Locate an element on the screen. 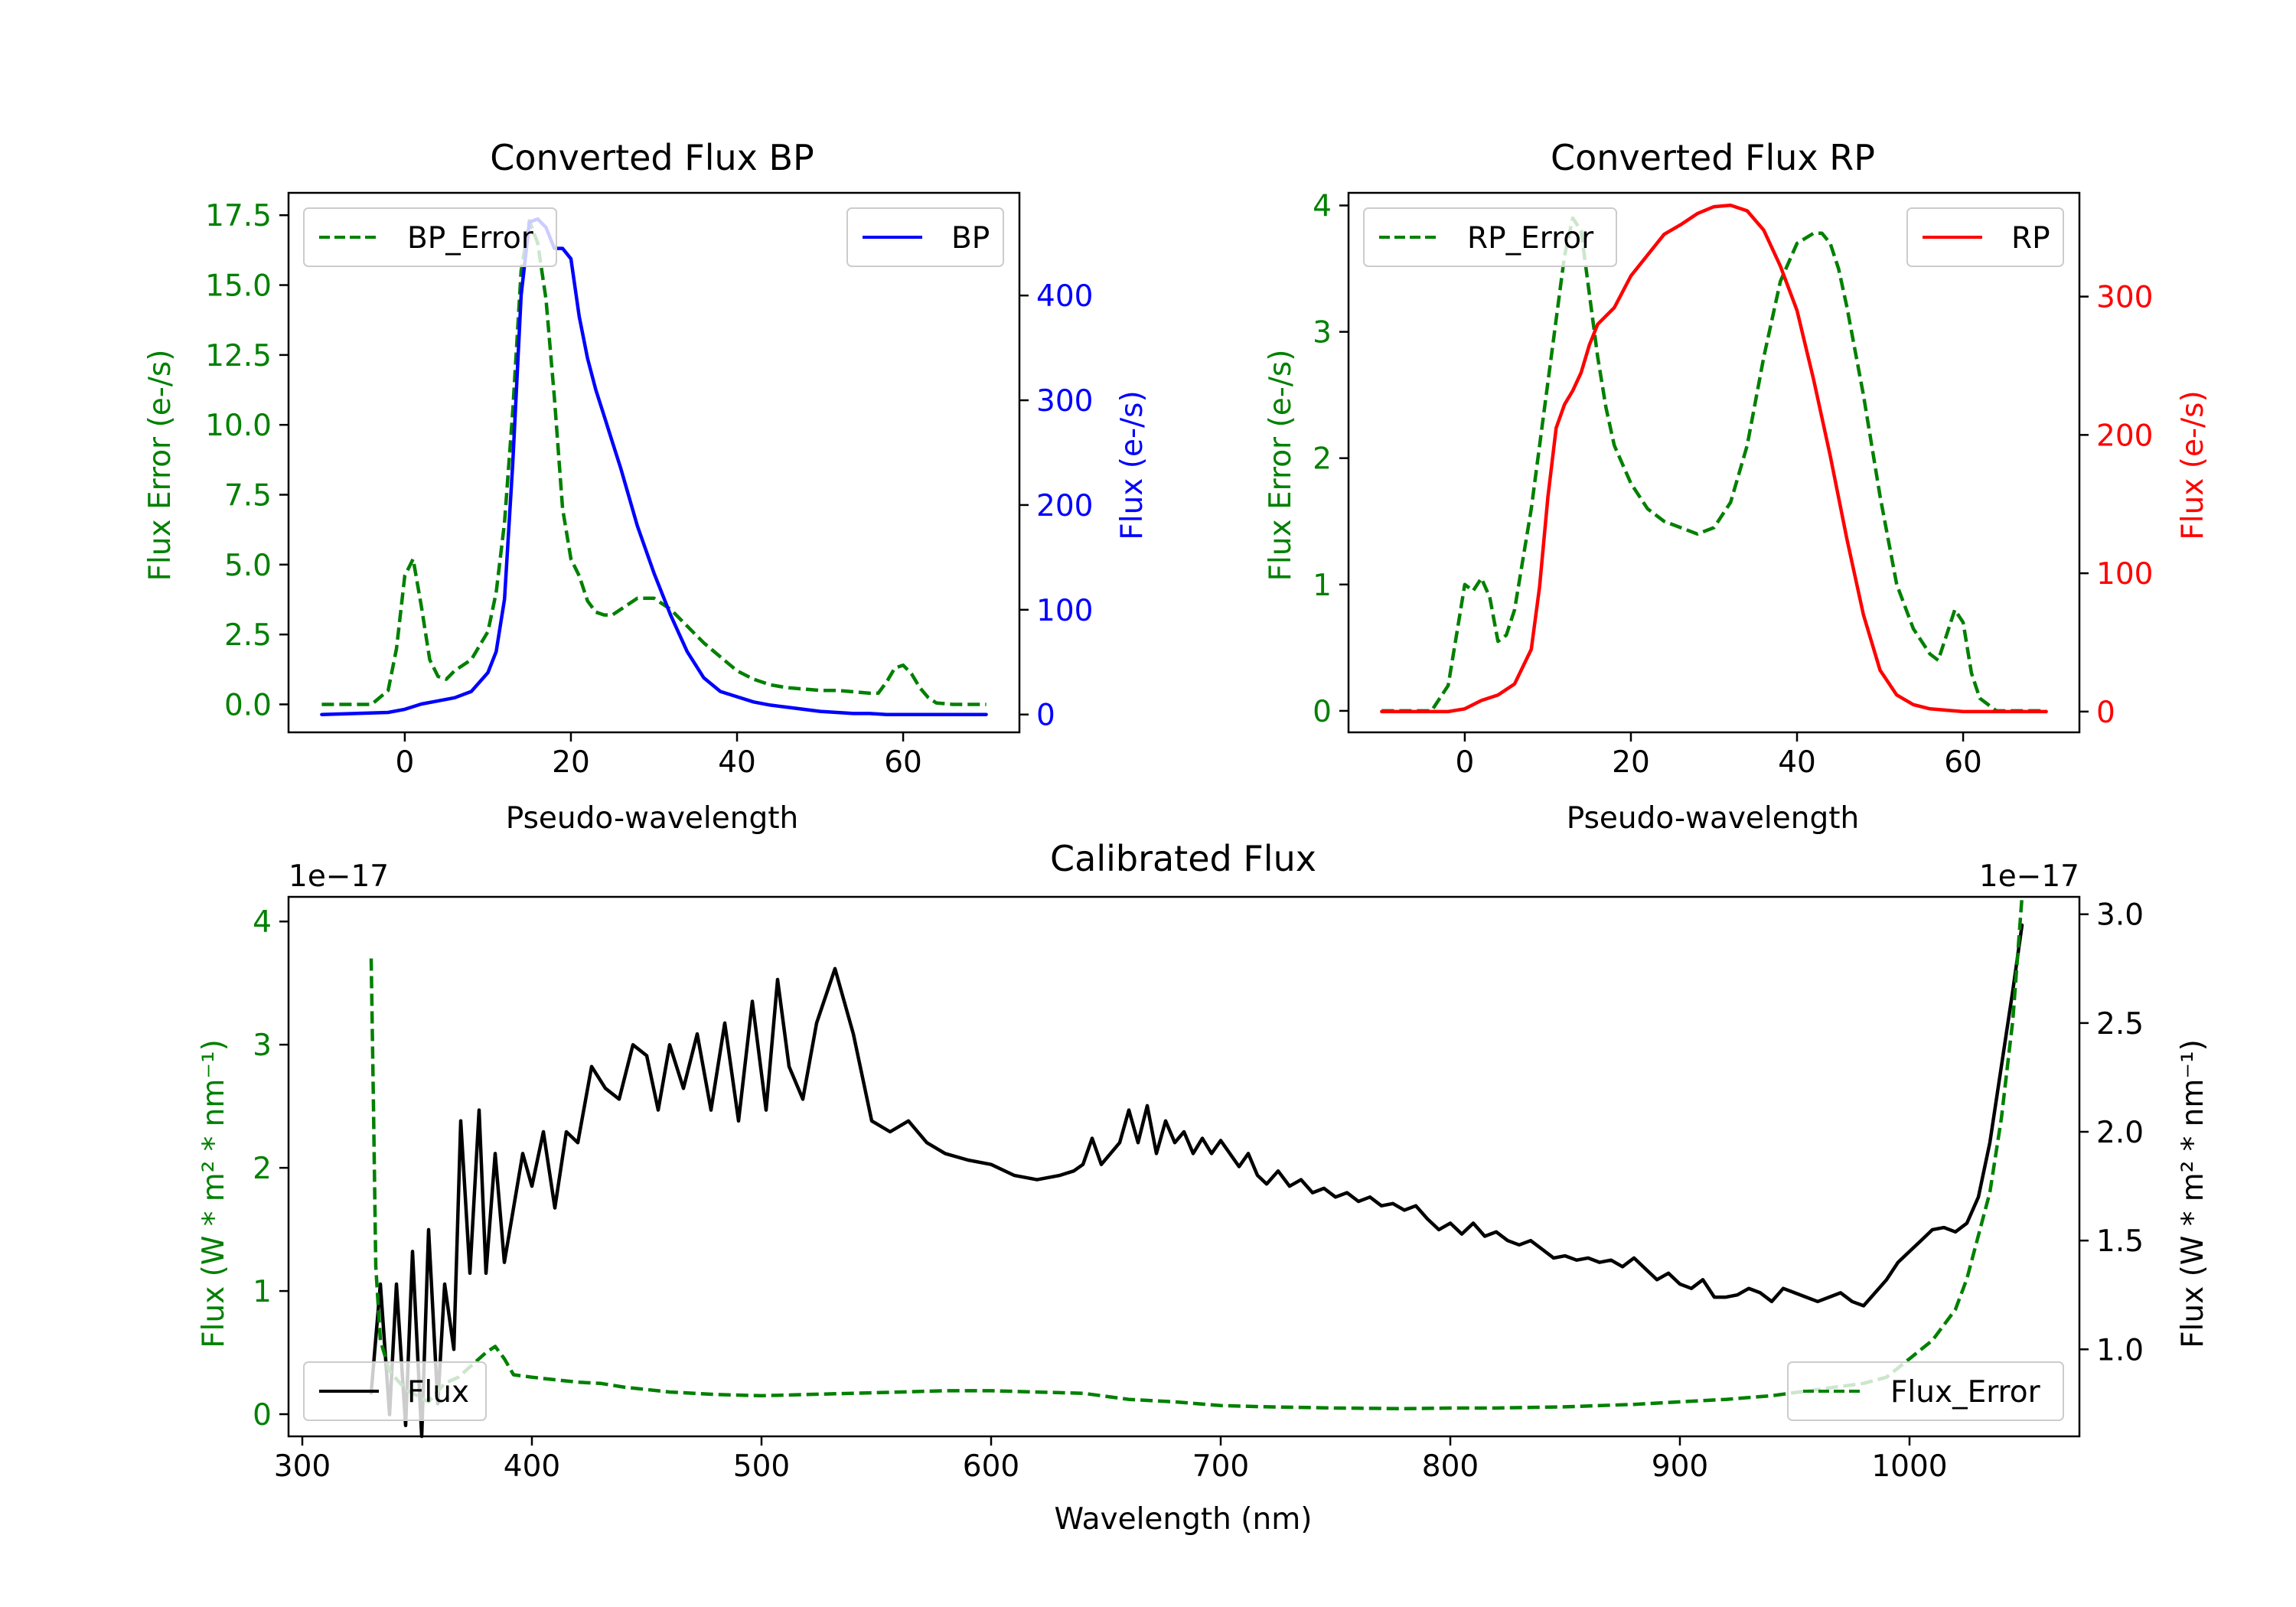 The width and height of the screenshot is (2296, 1607). rp-legend-right: RP is located at coordinates (1985, 237).